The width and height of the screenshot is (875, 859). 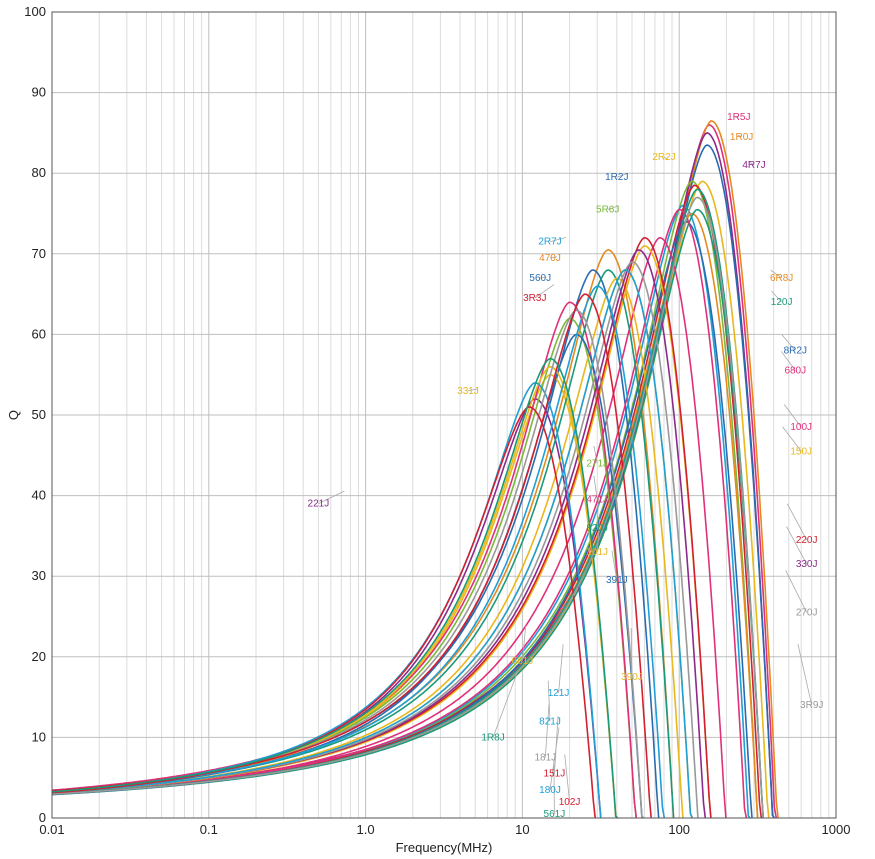 I want to click on series-label-270j: 270J, so click(x=807, y=612).